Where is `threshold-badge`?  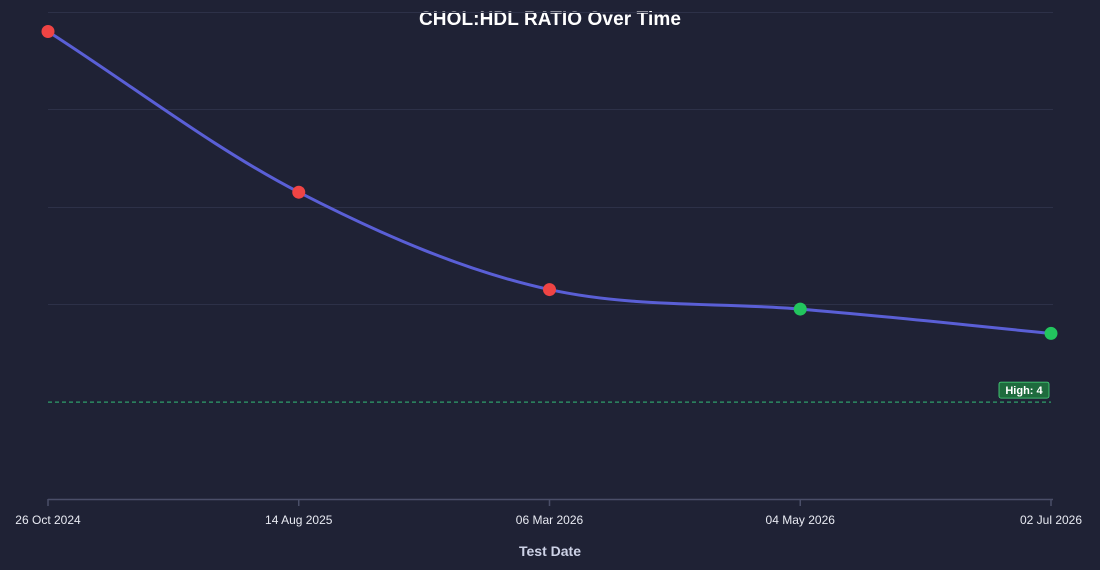
threshold-badge is located at coordinates (1024, 390).